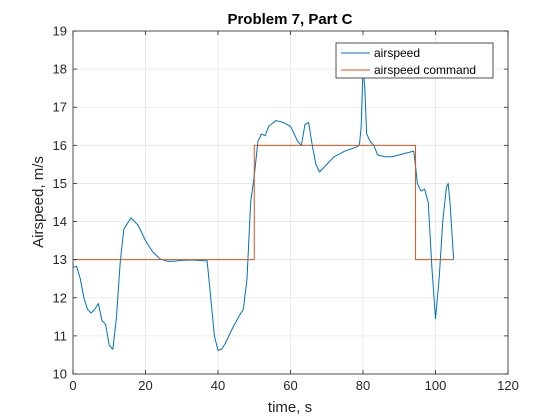  I want to click on y-tick-label: 14, so click(60, 221).